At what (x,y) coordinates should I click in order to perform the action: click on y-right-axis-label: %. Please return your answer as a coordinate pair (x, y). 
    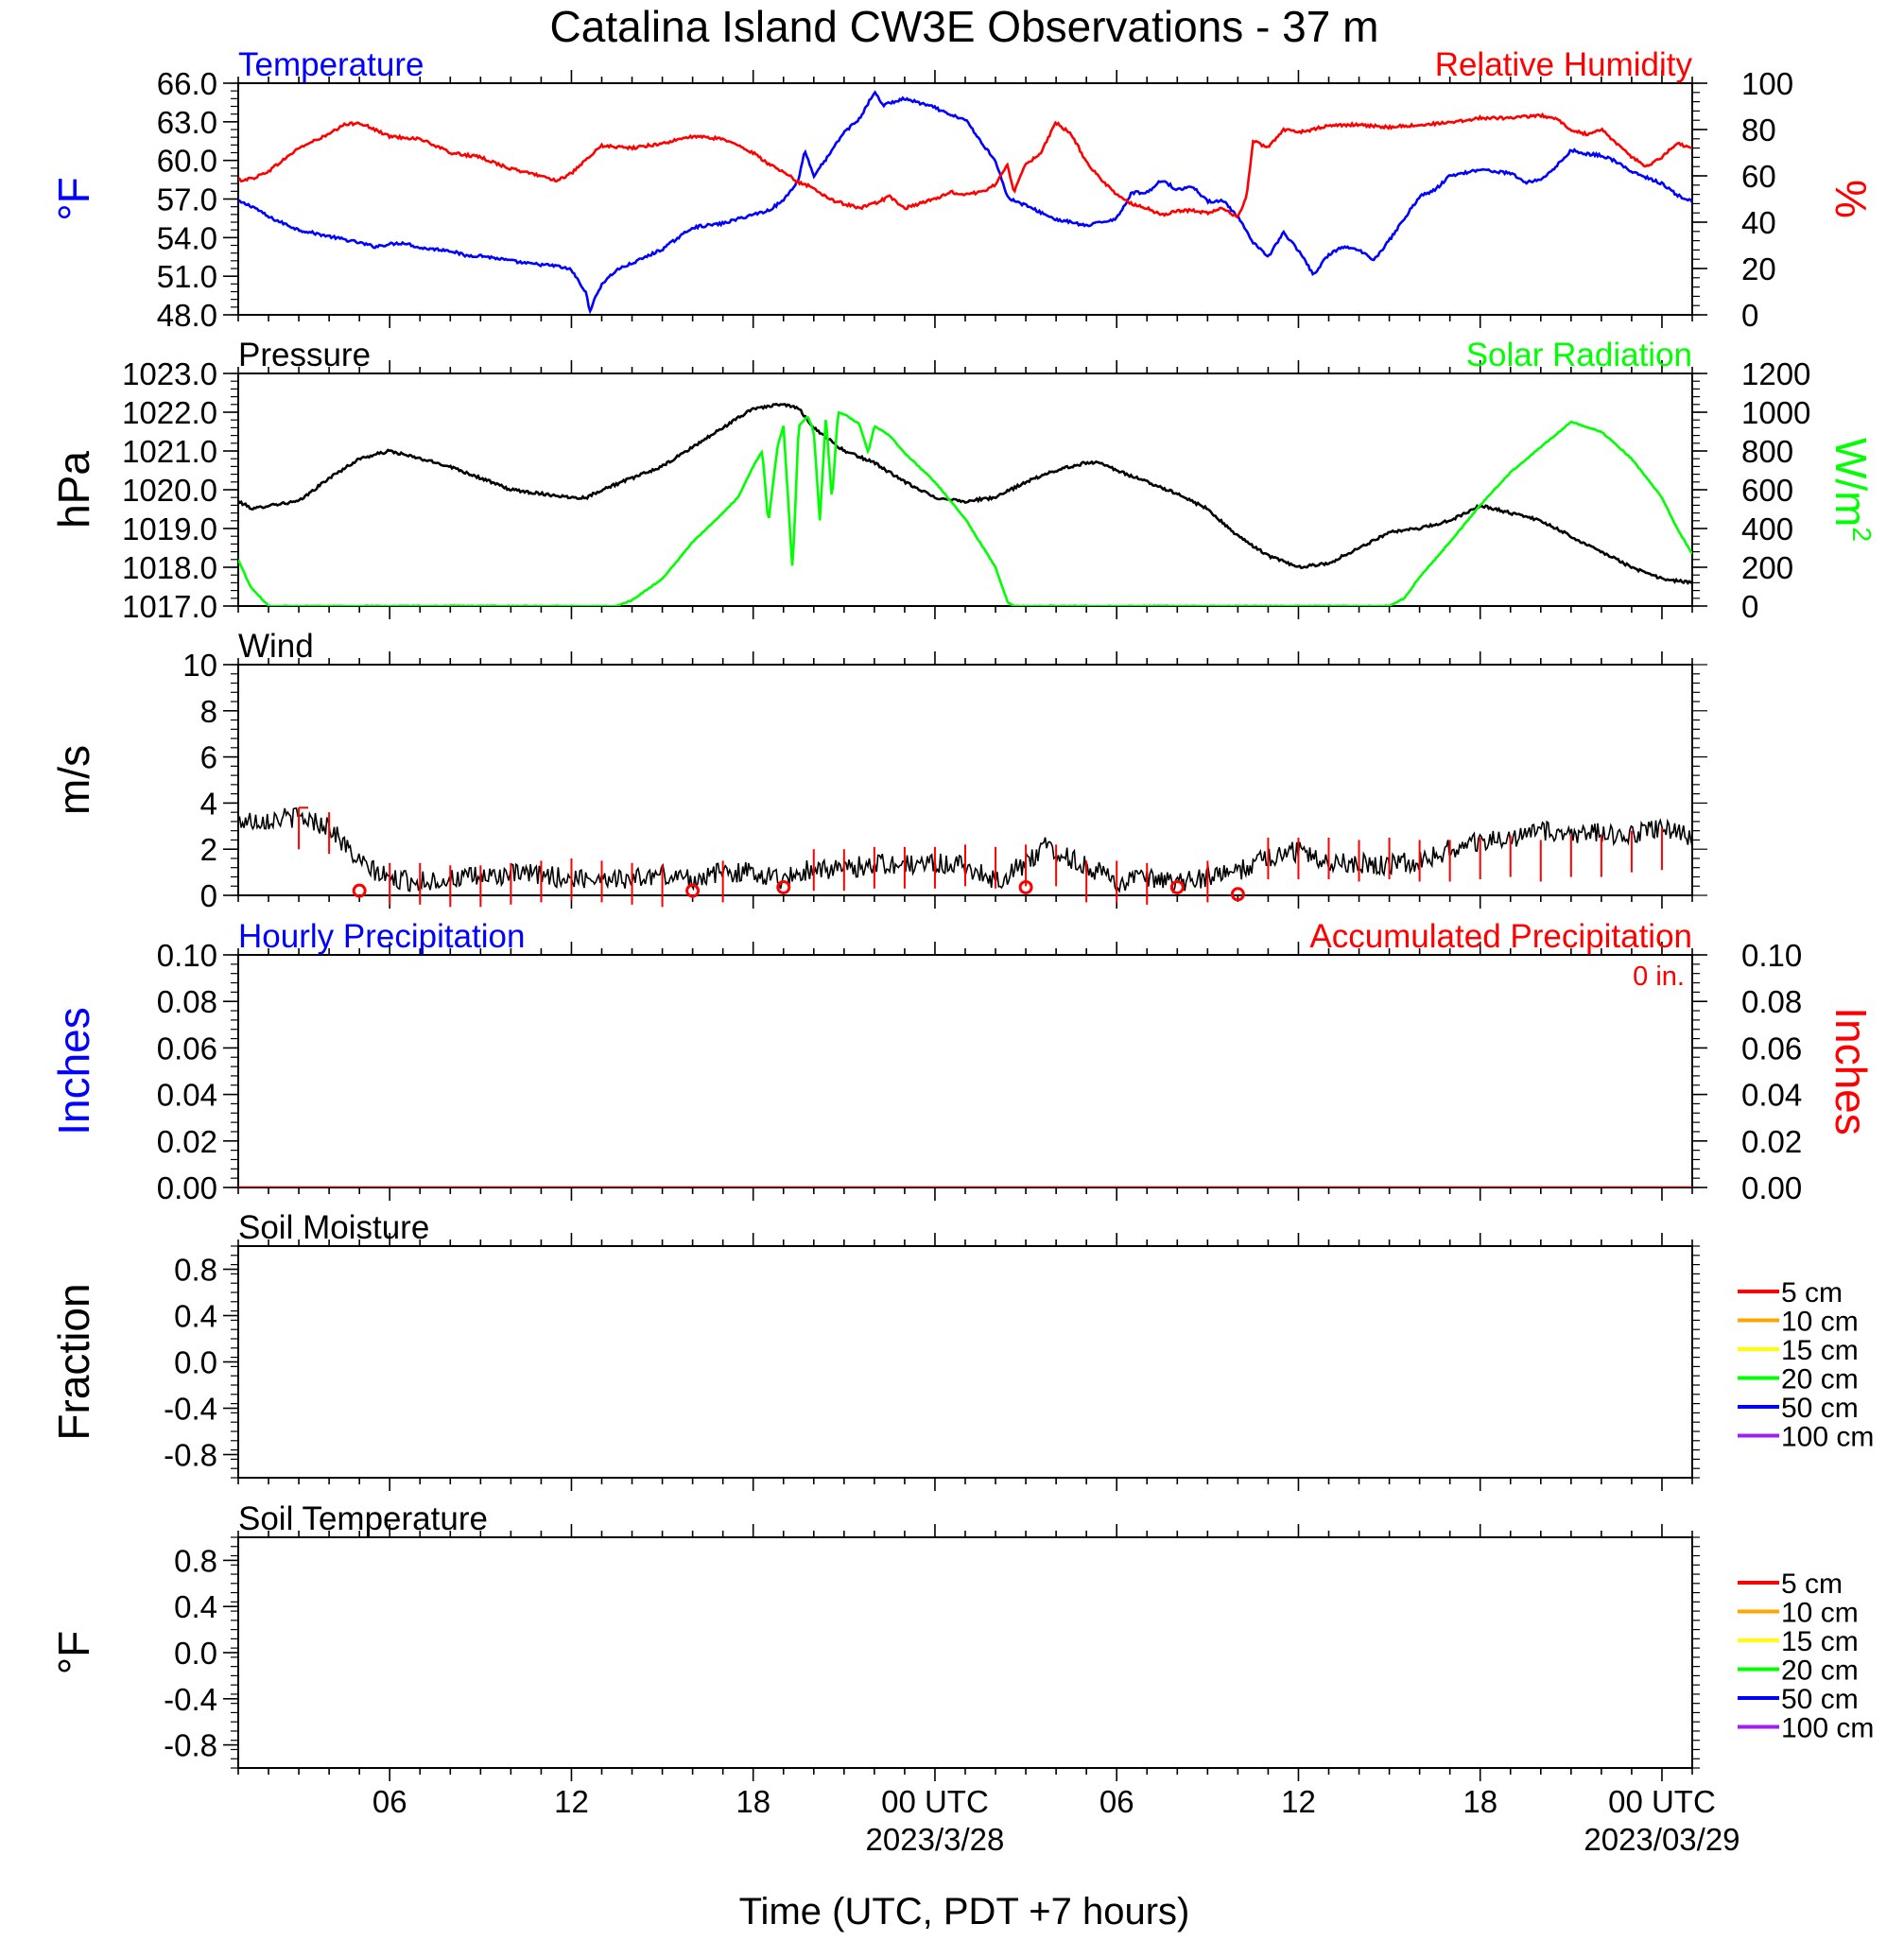
    Looking at the image, I should click on (1851, 199).